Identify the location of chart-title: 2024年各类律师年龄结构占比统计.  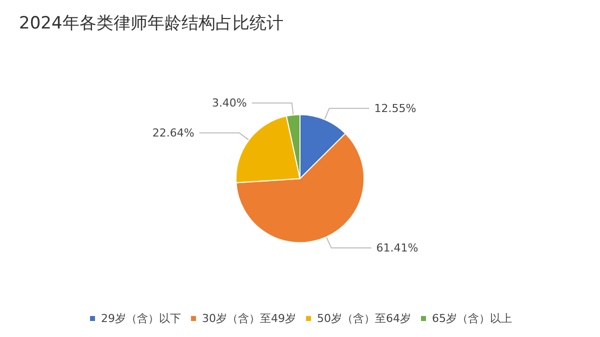
(151, 24).